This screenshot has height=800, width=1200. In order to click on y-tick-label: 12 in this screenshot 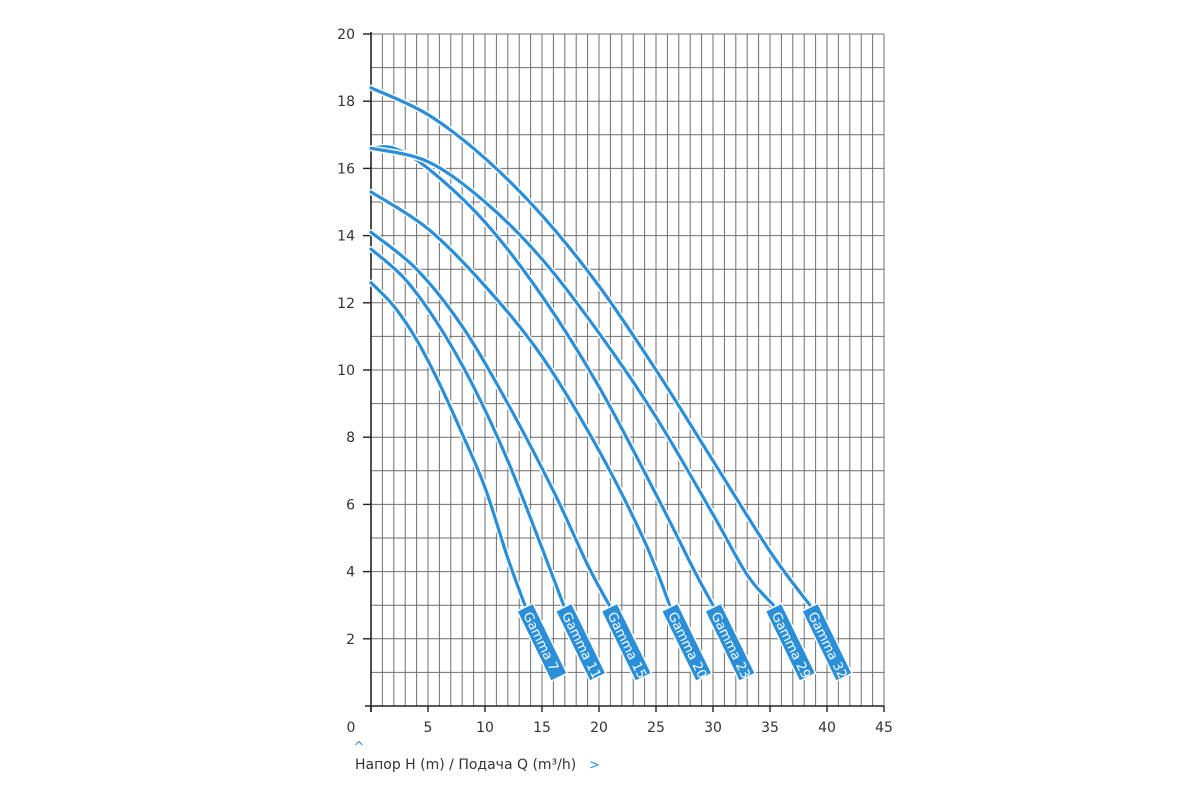, I will do `click(346, 304)`.